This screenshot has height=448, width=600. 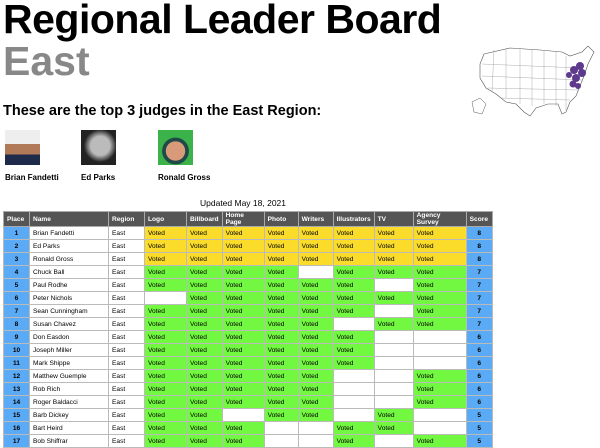 I want to click on column-header: Home Page, so click(x=243, y=219).